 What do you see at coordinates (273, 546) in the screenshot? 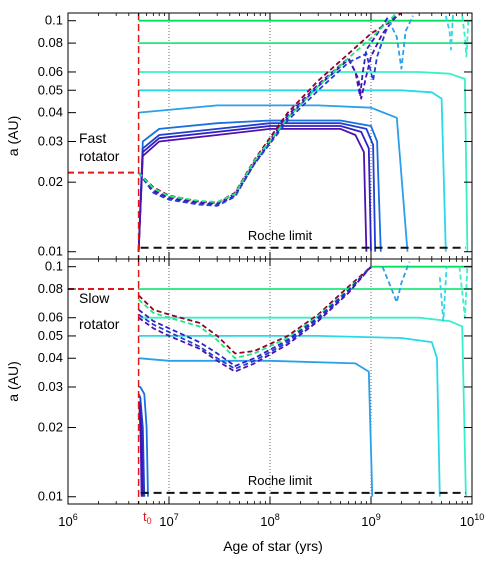
I see `x-axis-label: Age of star (yrs)` at bounding box center [273, 546].